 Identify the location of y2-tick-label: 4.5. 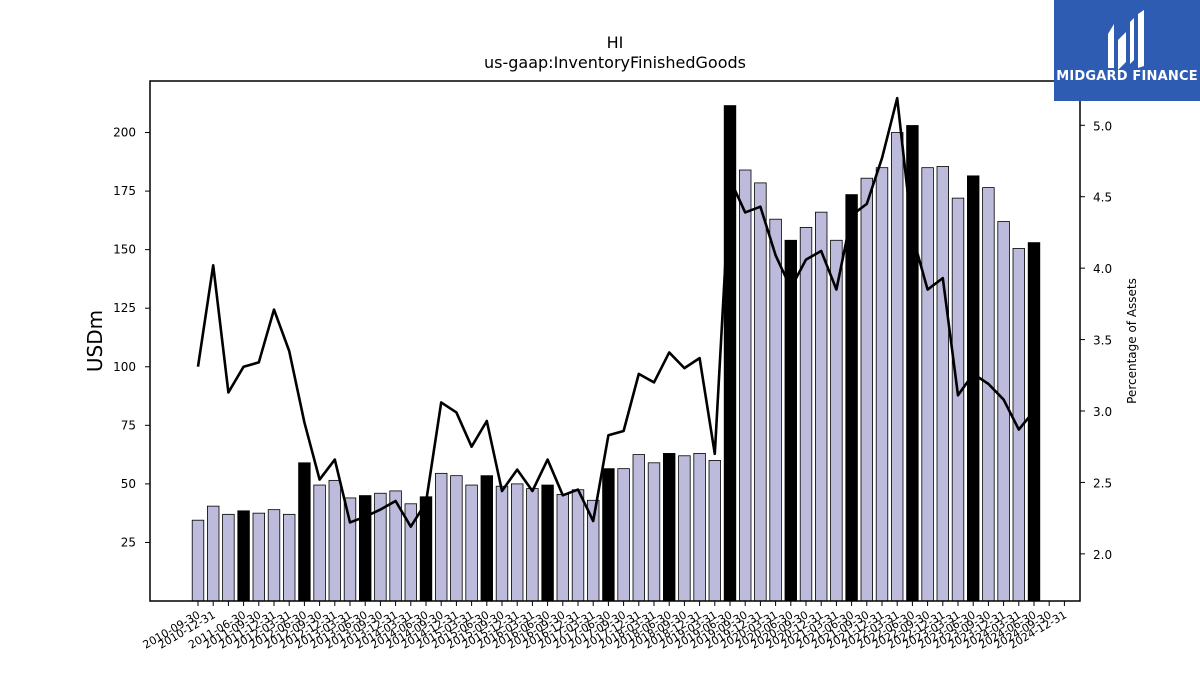
(1102, 198).